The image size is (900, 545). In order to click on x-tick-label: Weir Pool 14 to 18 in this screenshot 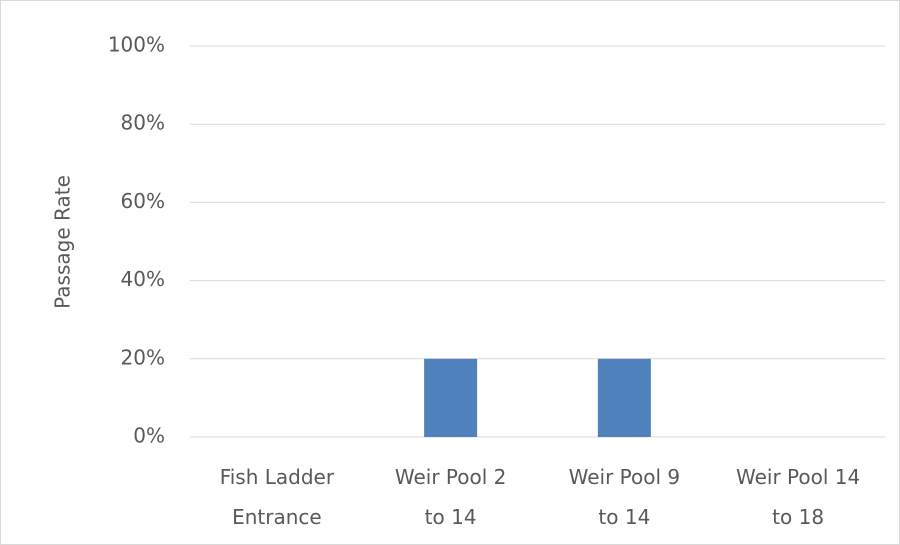, I will do `click(798, 497)`.